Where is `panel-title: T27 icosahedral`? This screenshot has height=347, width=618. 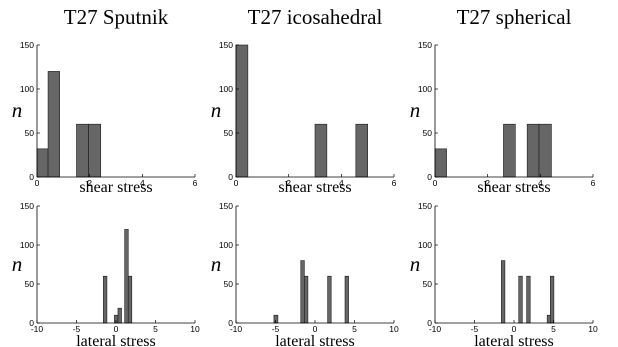 panel-title: T27 icosahedral is located at coordinates (315, 17).